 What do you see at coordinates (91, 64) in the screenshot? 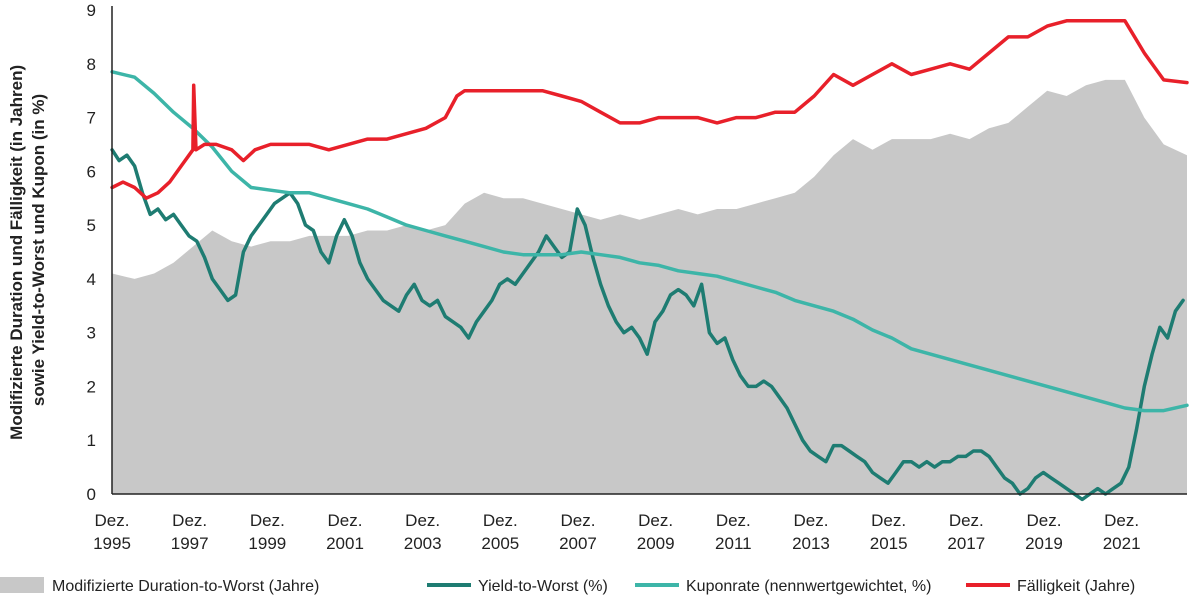
I see `y-tick-label: 8` at bounding box center [91, 64].